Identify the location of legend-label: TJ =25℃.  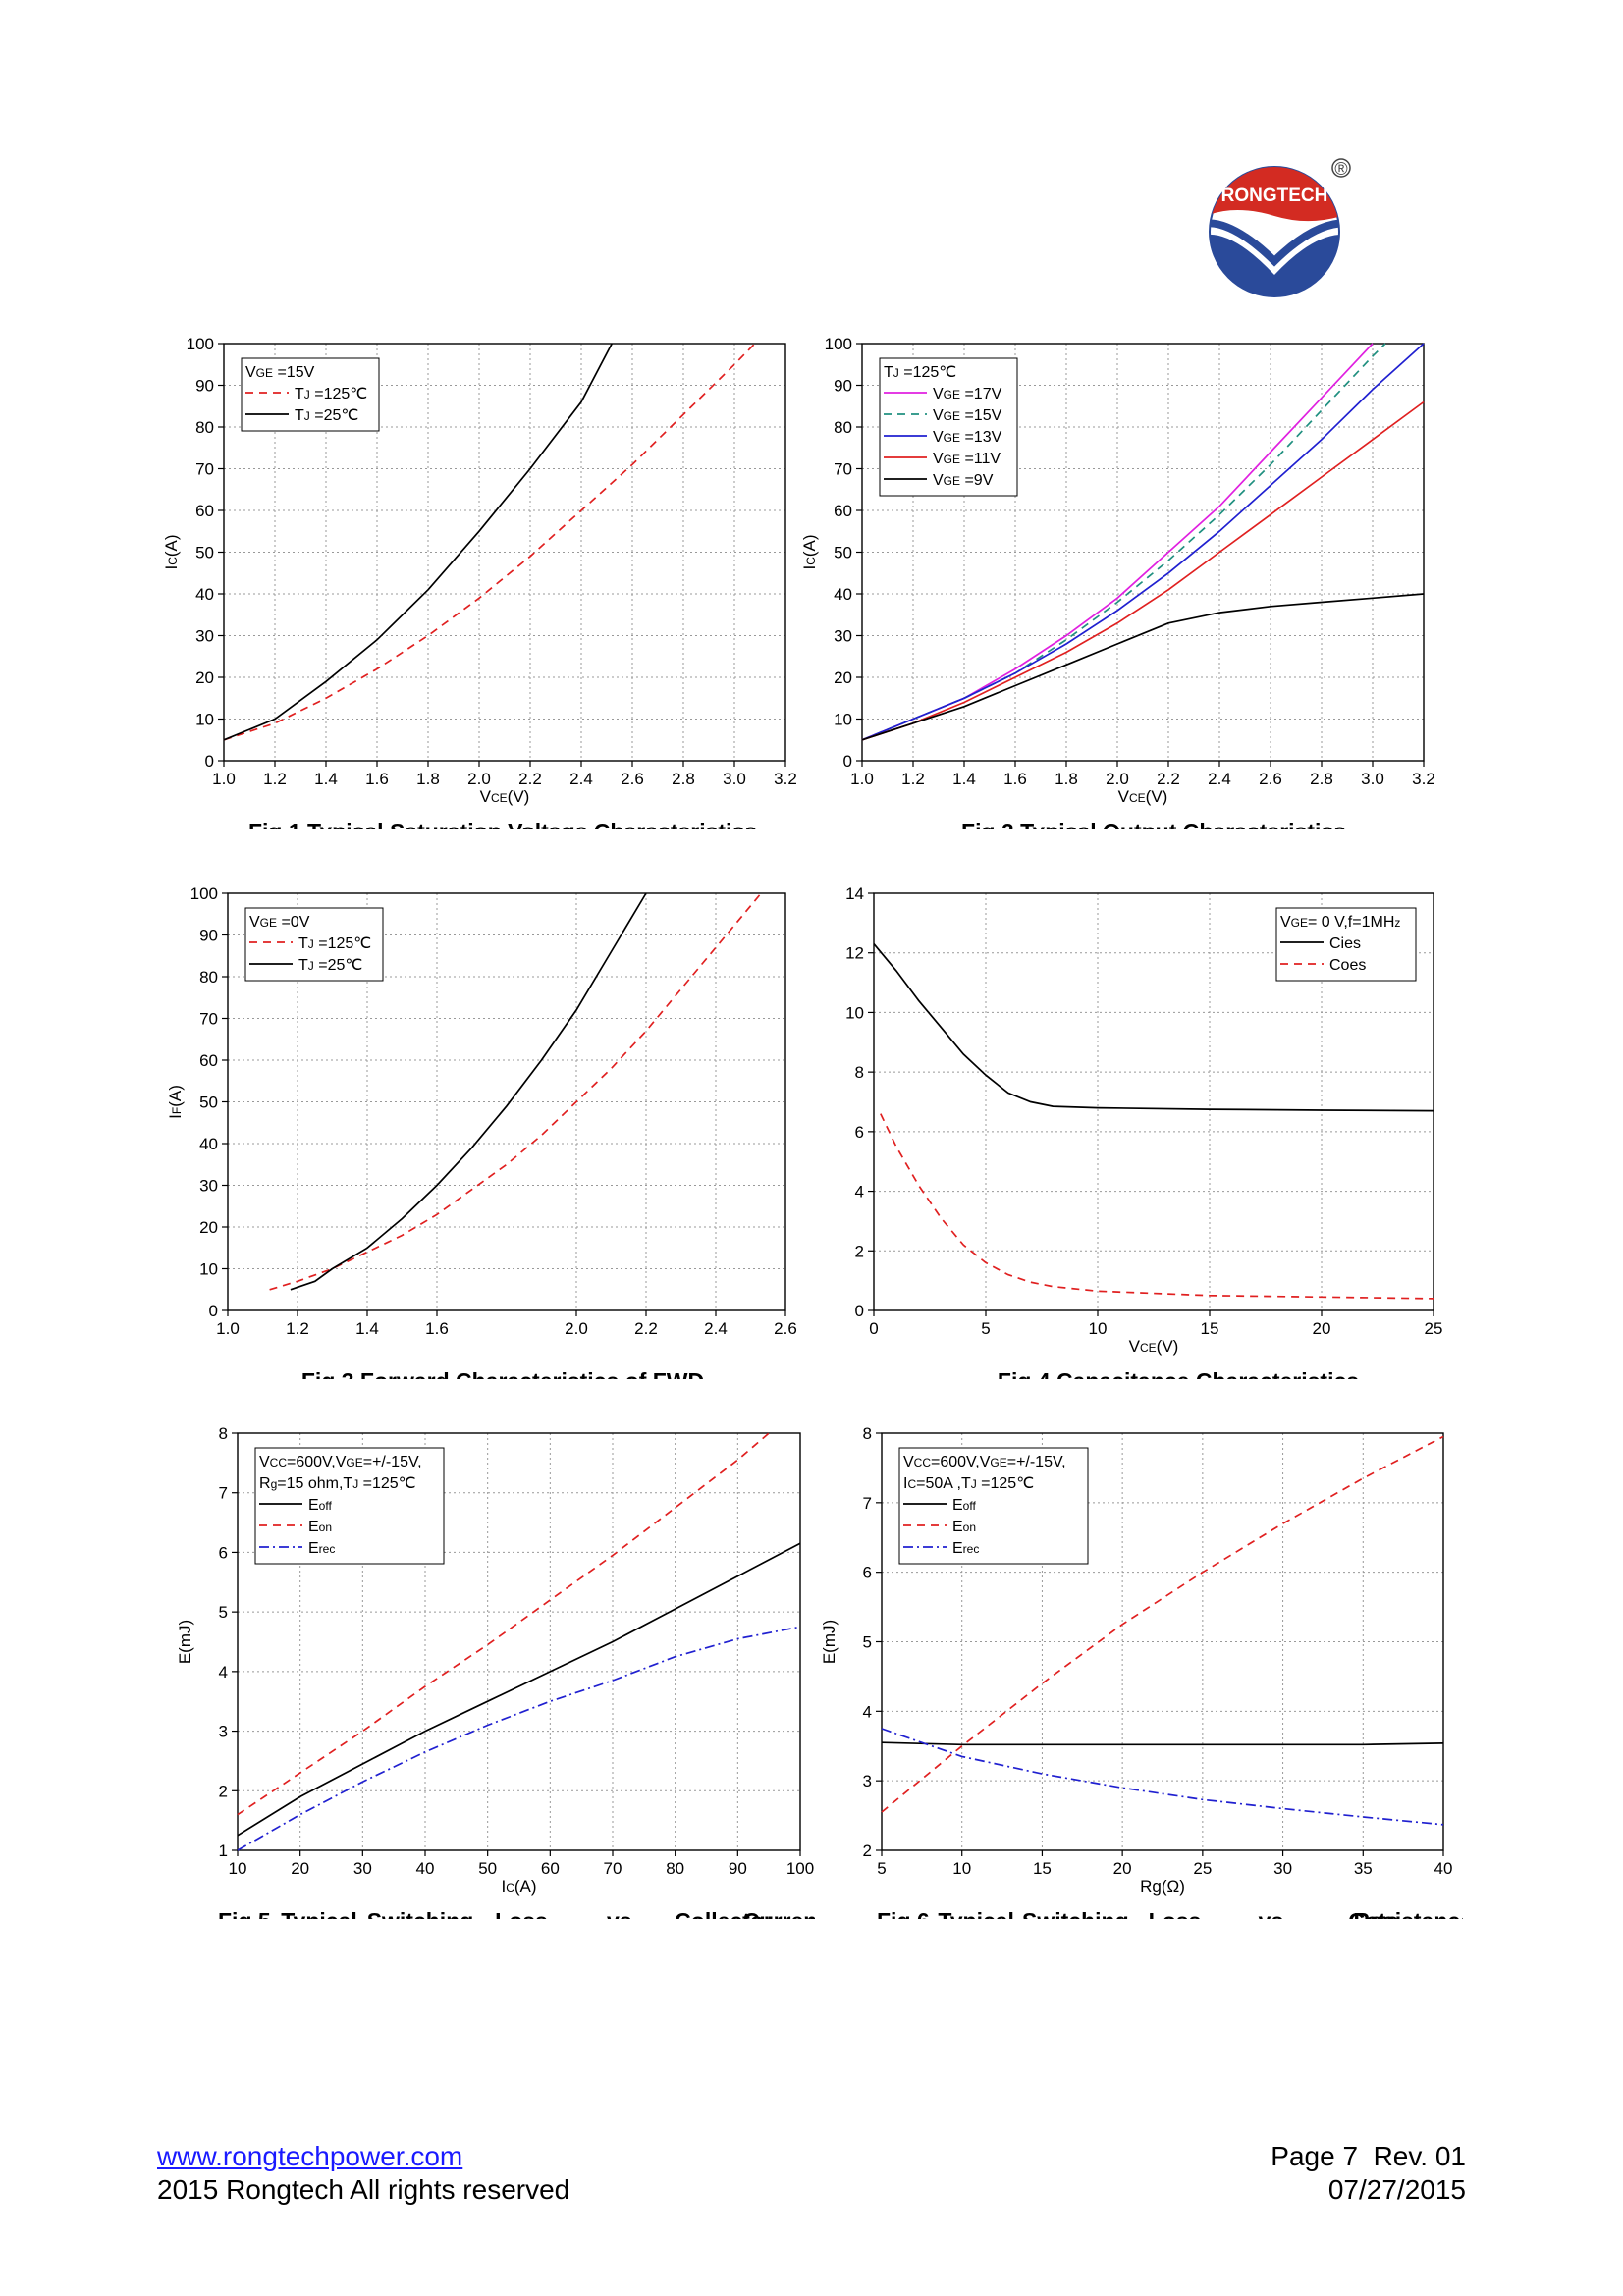
(330, 966).